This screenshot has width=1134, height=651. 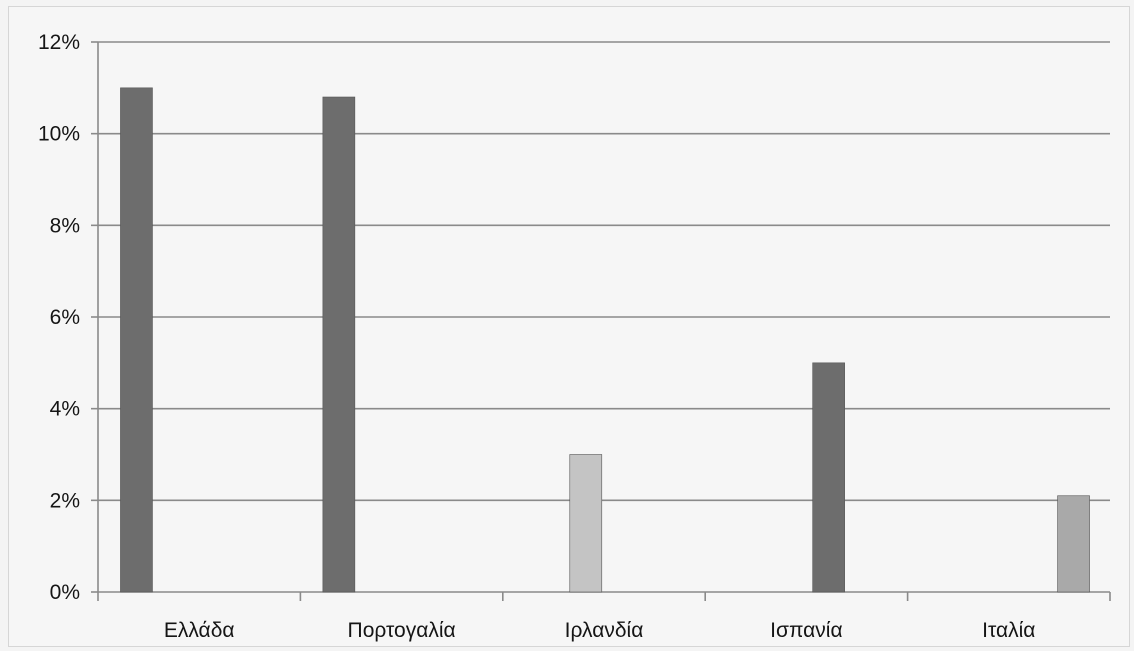 I want to click on x-tick-label: Ισπανία, so click(x=806, y=630).